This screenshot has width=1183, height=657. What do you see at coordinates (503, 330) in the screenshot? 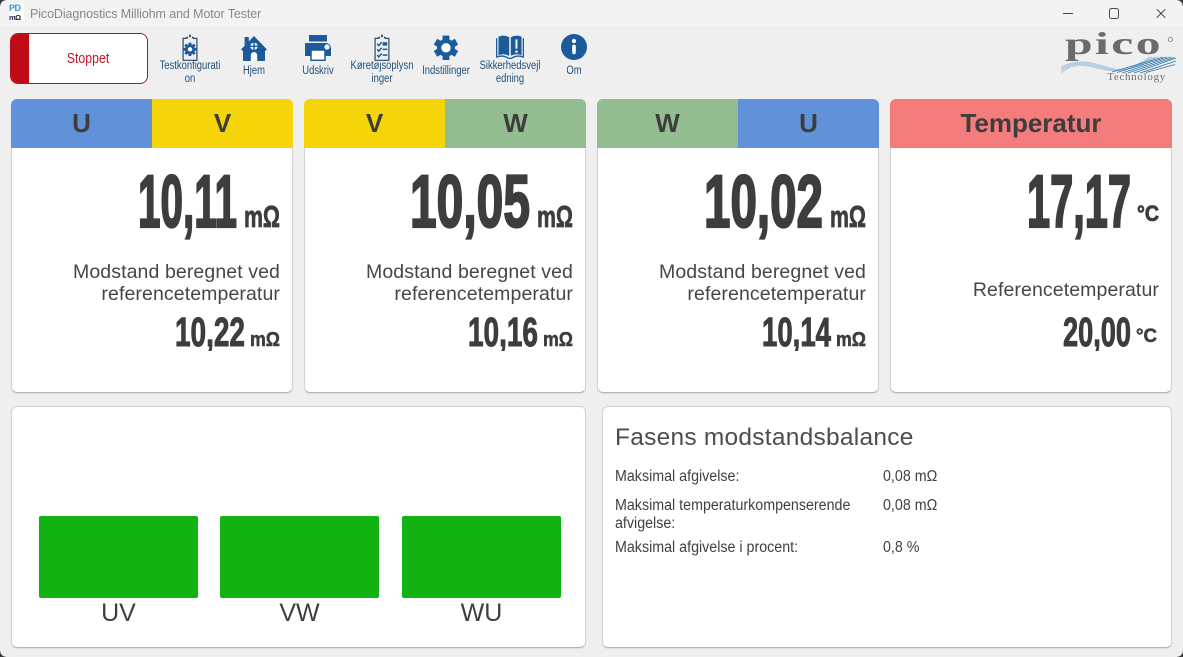
I see `svg-text: 10,16` at bounding box center [503, 330].